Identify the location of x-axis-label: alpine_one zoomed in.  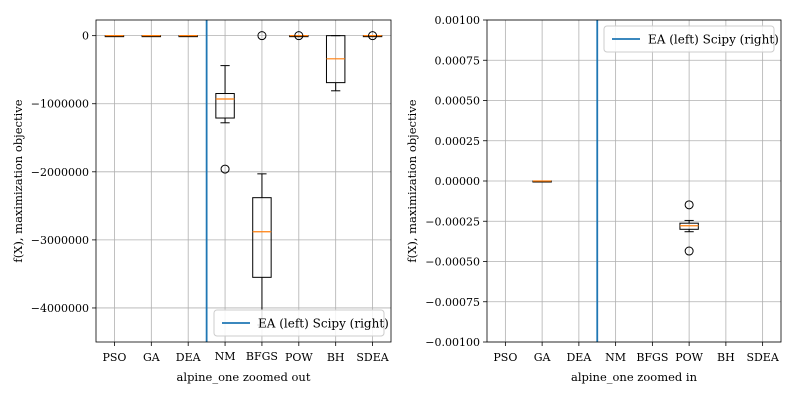
(634, 377).